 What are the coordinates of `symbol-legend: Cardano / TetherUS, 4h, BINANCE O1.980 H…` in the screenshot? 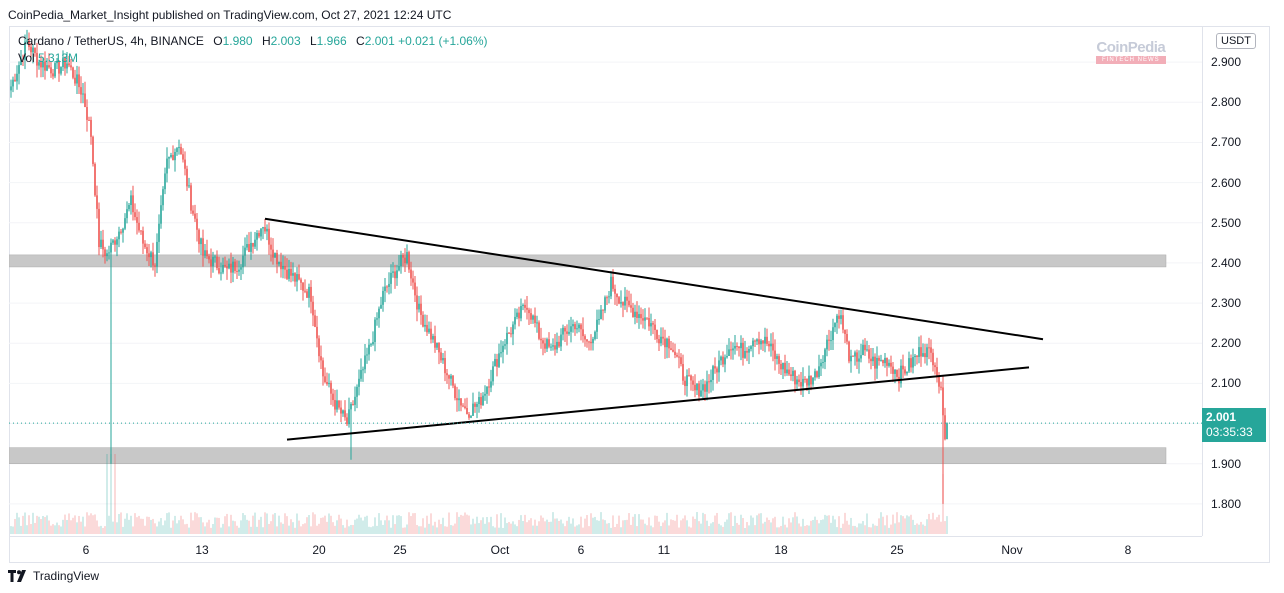 It's located at (253, 41).